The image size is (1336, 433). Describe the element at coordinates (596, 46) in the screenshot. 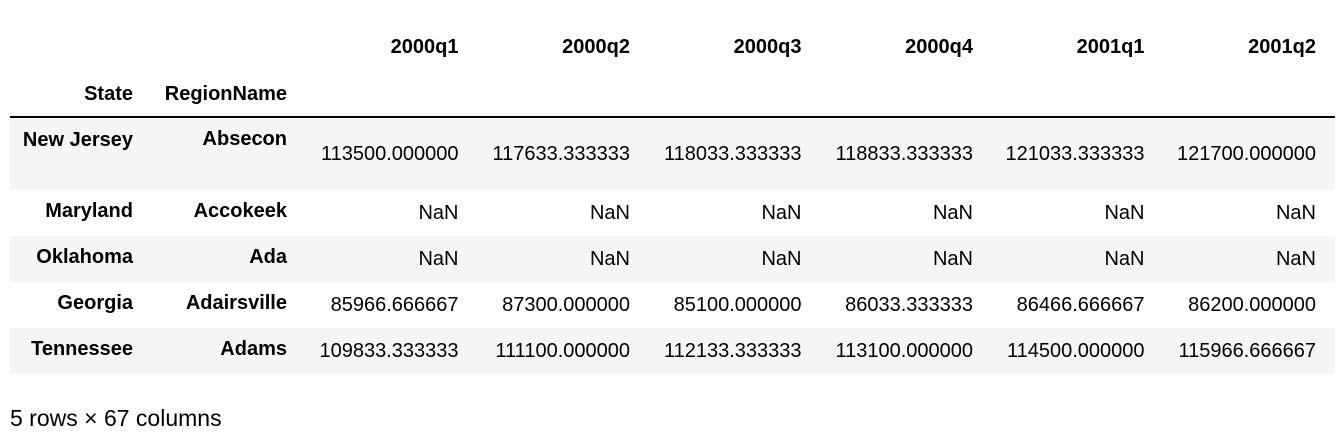

I see `column-header: 2000q2` at that location.